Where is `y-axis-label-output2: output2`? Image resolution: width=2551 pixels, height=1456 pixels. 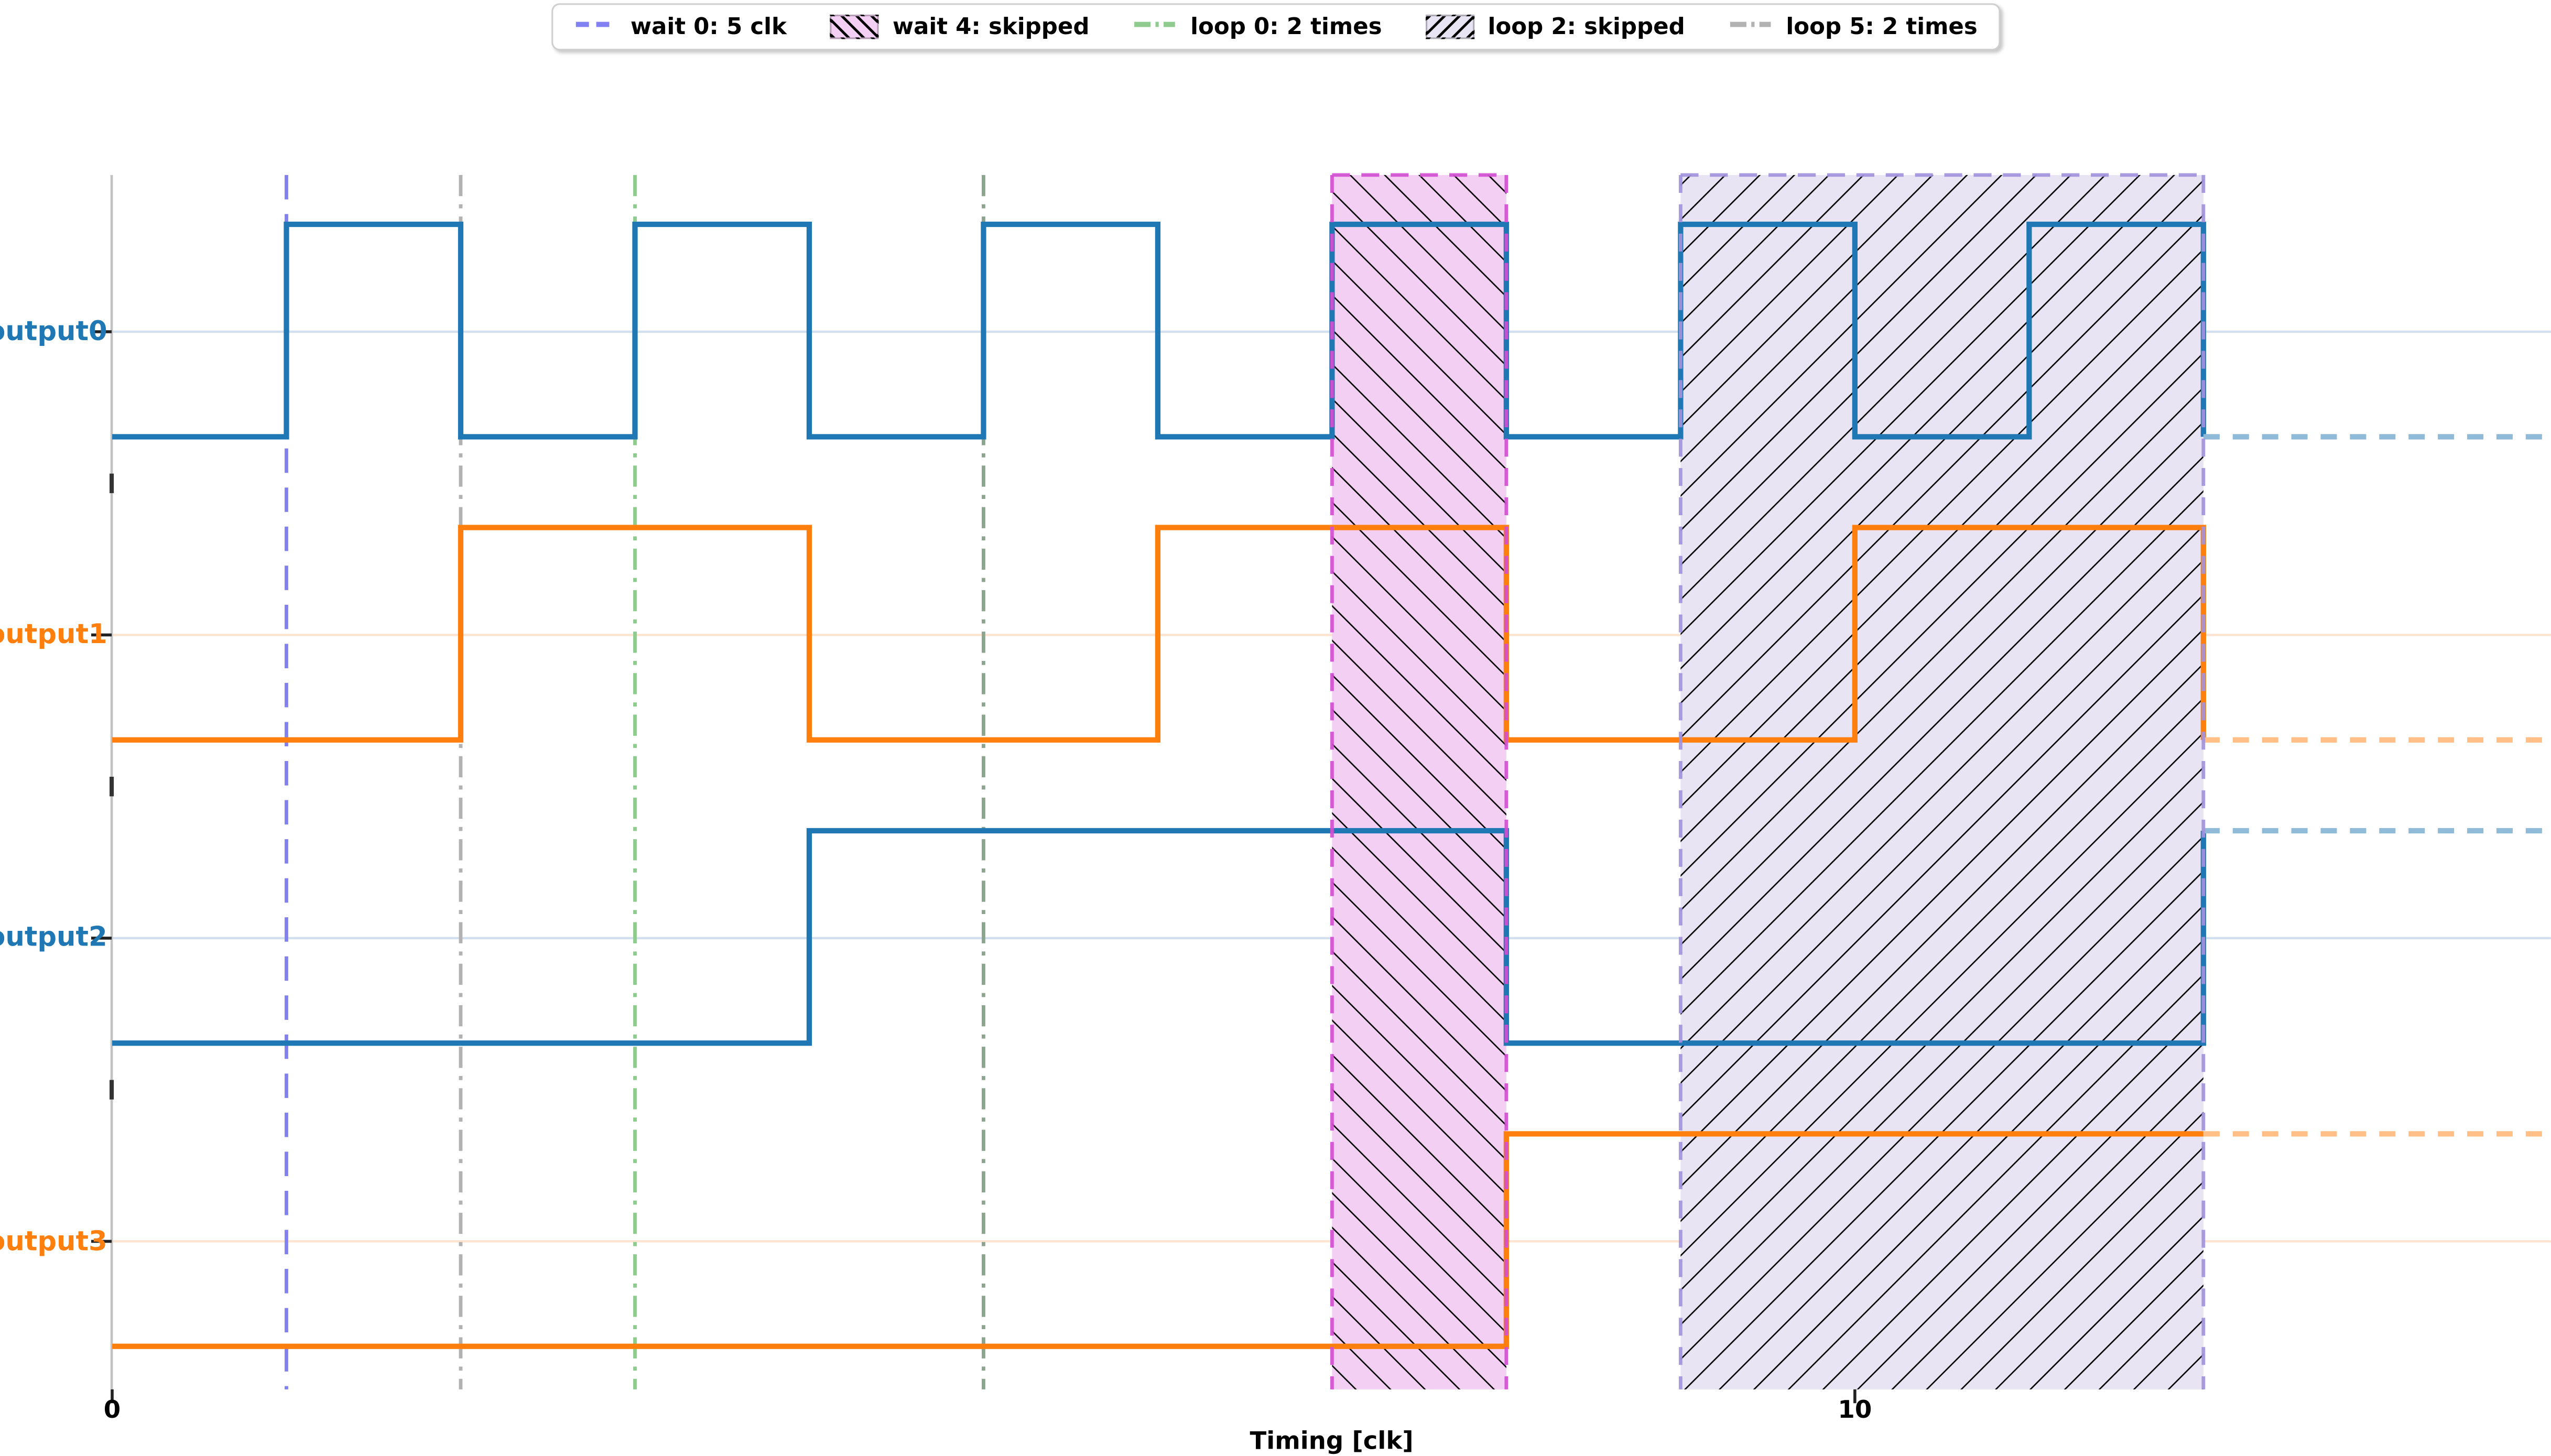 y-axis-label-output2: output2 is located at coordinates (53, 937).